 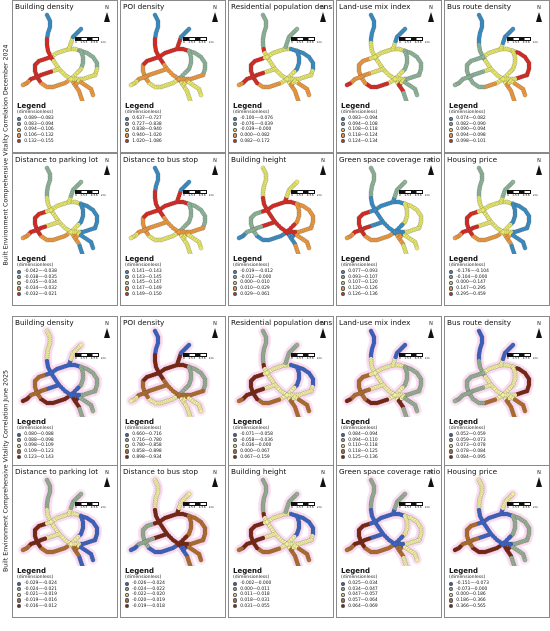 I want to click on legend-item: 0.077—0.093, so click(x=391, y=272).